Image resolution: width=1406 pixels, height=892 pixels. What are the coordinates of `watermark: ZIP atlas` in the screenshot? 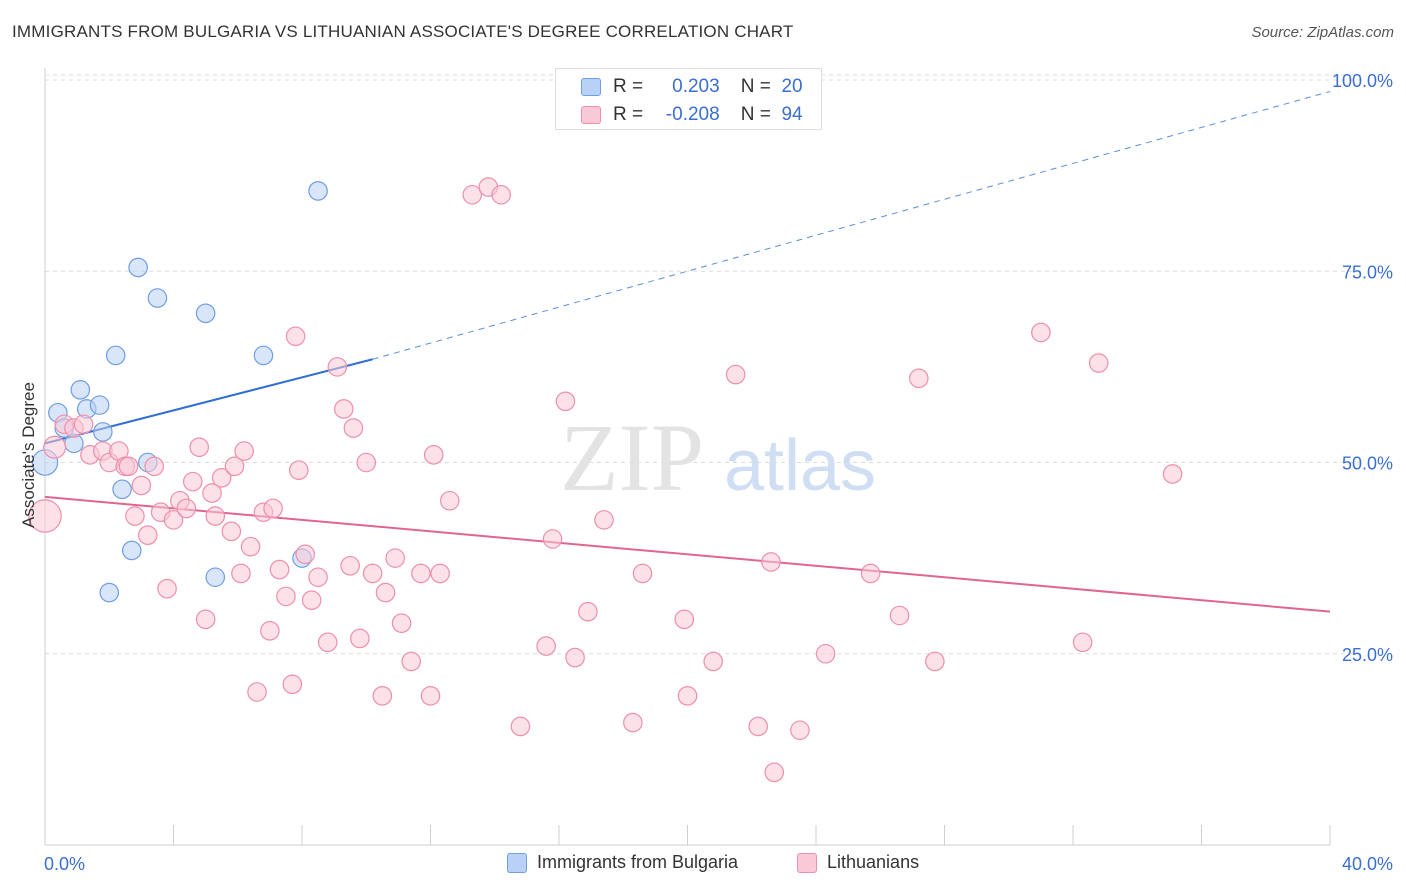 It's located at (718, 457).